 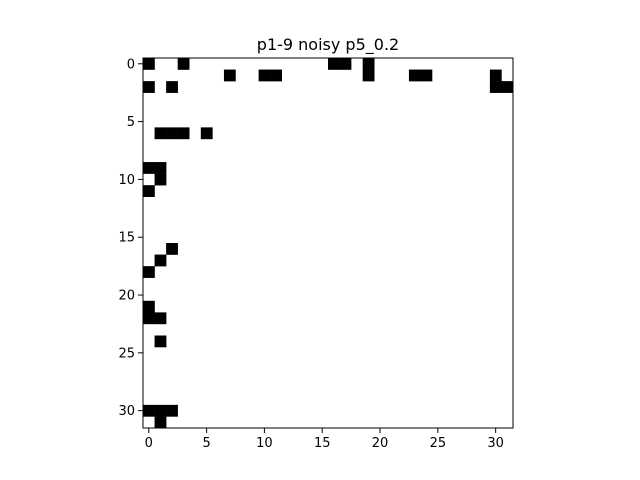 I want to click on y-tick-label: 30, so click(x=126, y=411).